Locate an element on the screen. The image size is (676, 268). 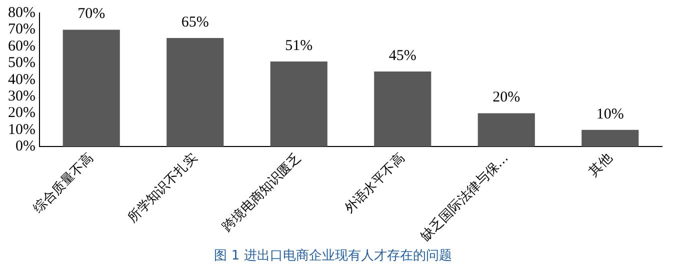
data-label: 20% is located at coordinates (506, 98).